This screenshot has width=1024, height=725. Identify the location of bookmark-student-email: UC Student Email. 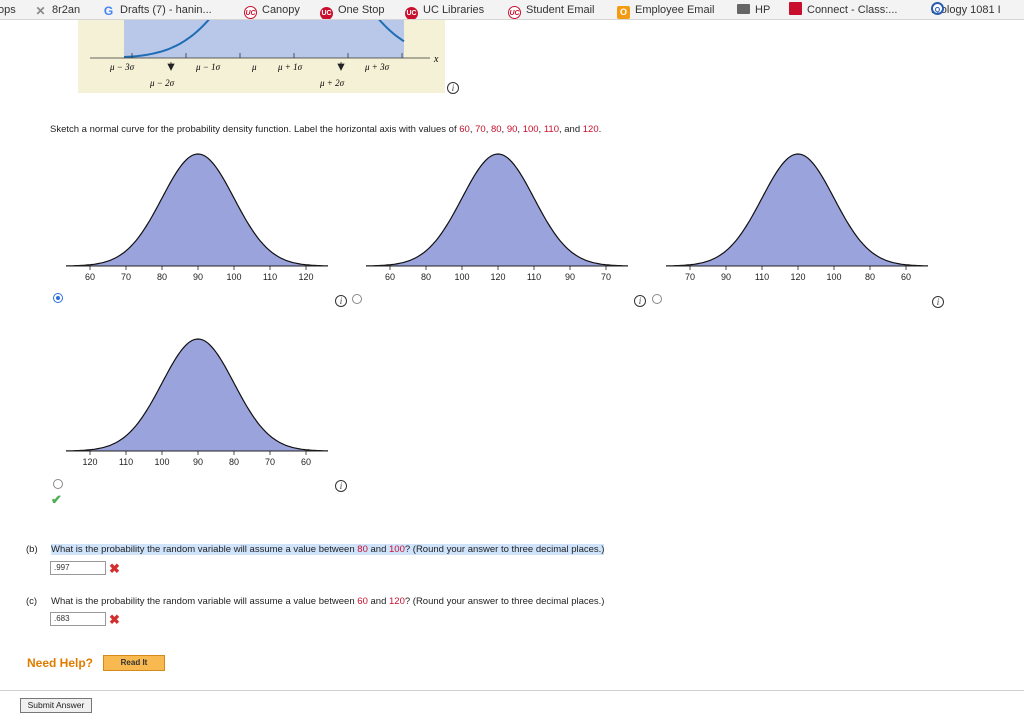
(551, 10).